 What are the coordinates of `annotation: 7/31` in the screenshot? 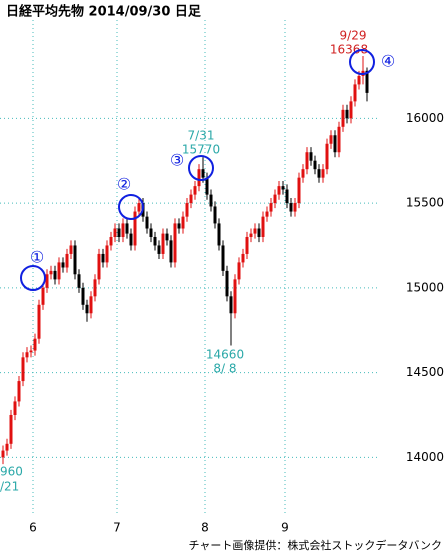 It's located at (201, 136).